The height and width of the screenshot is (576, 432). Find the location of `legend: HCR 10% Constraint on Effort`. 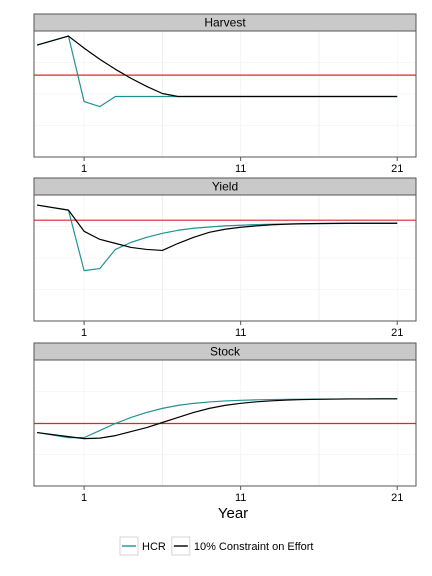

legend: HCR 10% Constraint on Effort is located at coordinates (216, 546).